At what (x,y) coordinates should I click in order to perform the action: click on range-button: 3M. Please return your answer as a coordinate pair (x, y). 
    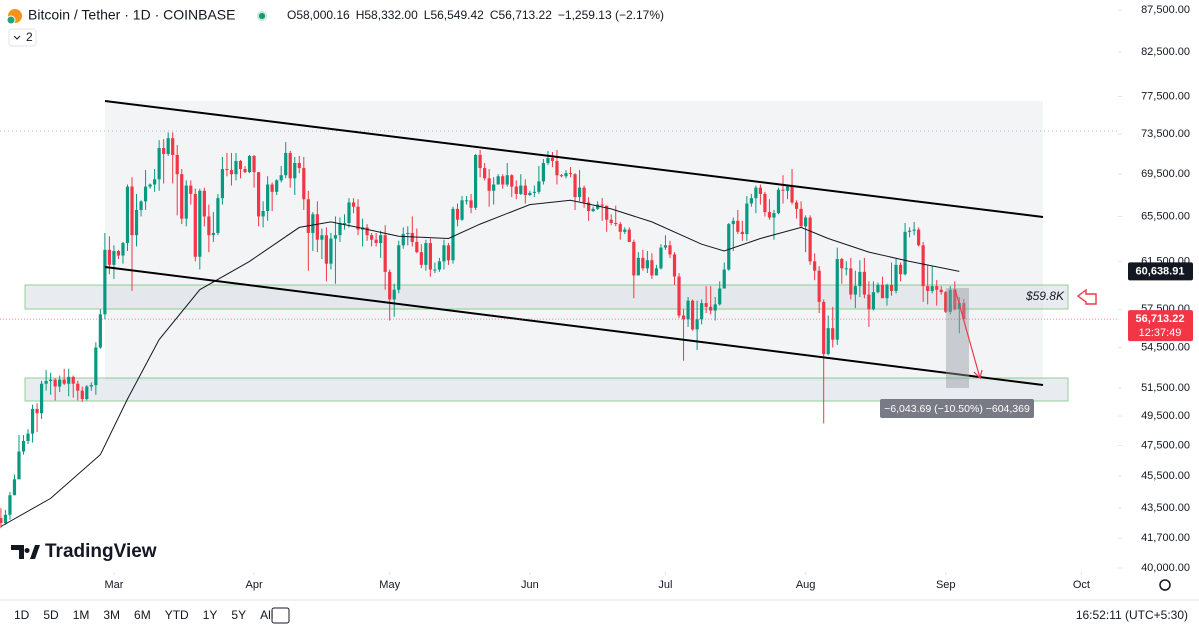
    Looking at the image, I should click on (111, 615).